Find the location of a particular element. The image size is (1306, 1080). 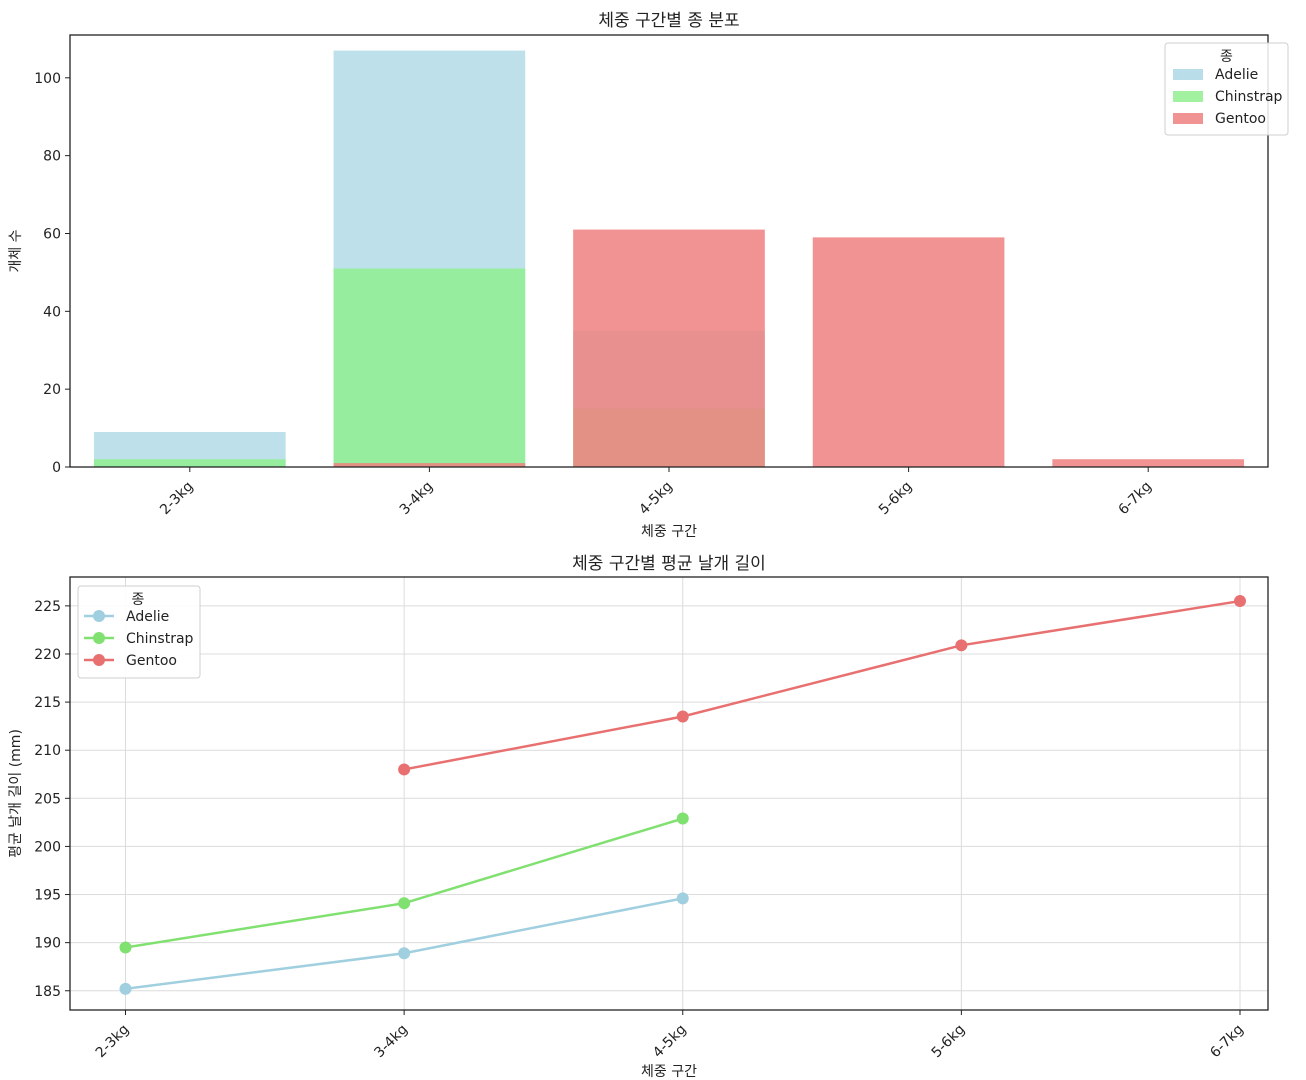

y-tick-label: 195 is located at coordinates (47, 896).